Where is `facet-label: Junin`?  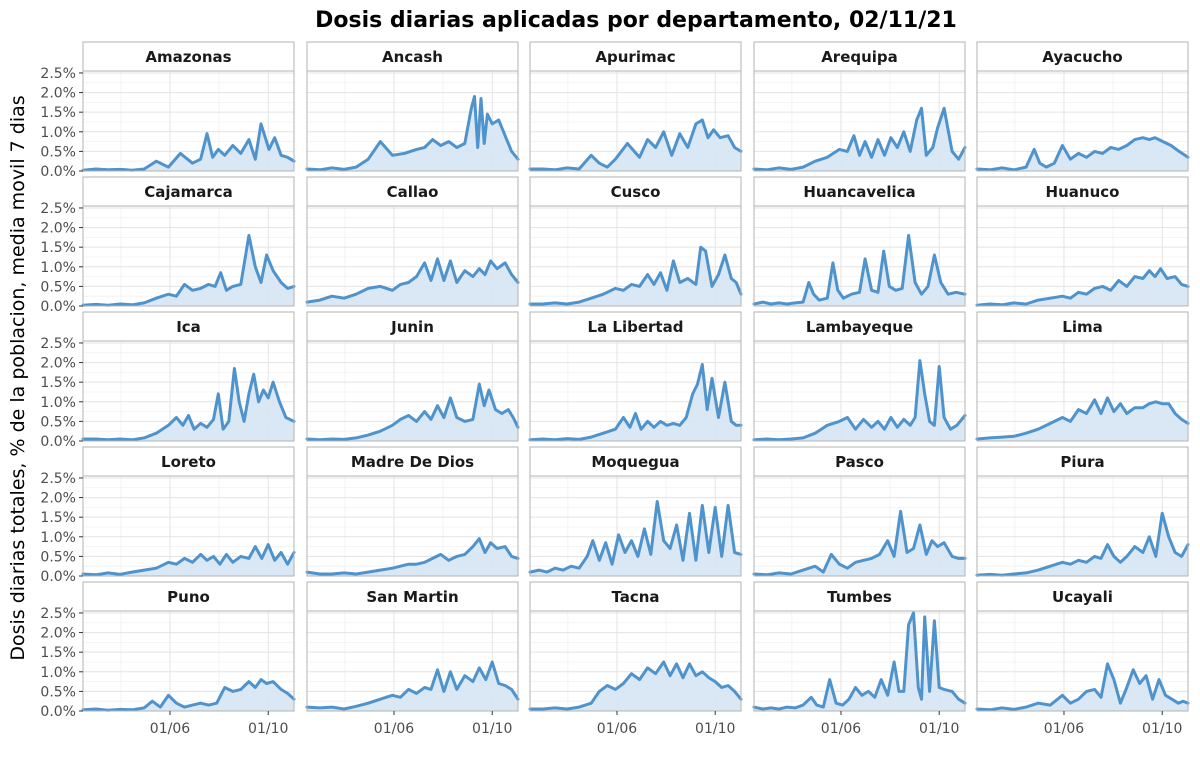
facet-label: Junin is located at coordinates (412, 327).